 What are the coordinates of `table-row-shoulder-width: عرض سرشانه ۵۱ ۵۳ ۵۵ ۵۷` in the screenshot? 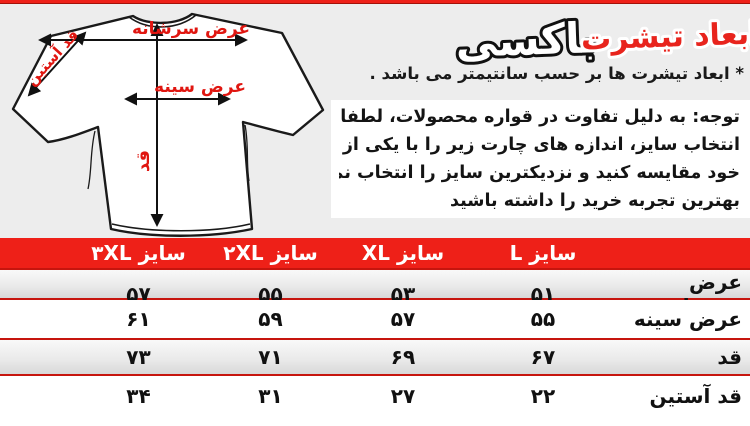 It's located at (375, 293).